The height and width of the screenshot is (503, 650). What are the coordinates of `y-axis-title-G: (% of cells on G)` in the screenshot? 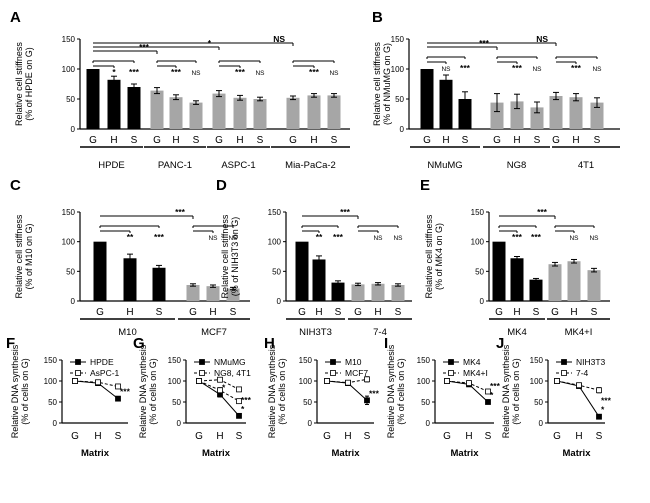 It's located at (153, 391).